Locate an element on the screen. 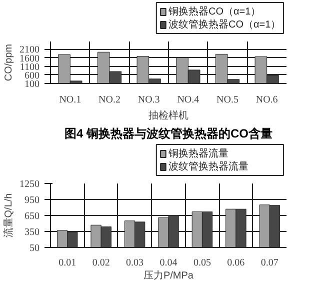  y-axis-title: CO/ppm is located at coordinates (9, 63).